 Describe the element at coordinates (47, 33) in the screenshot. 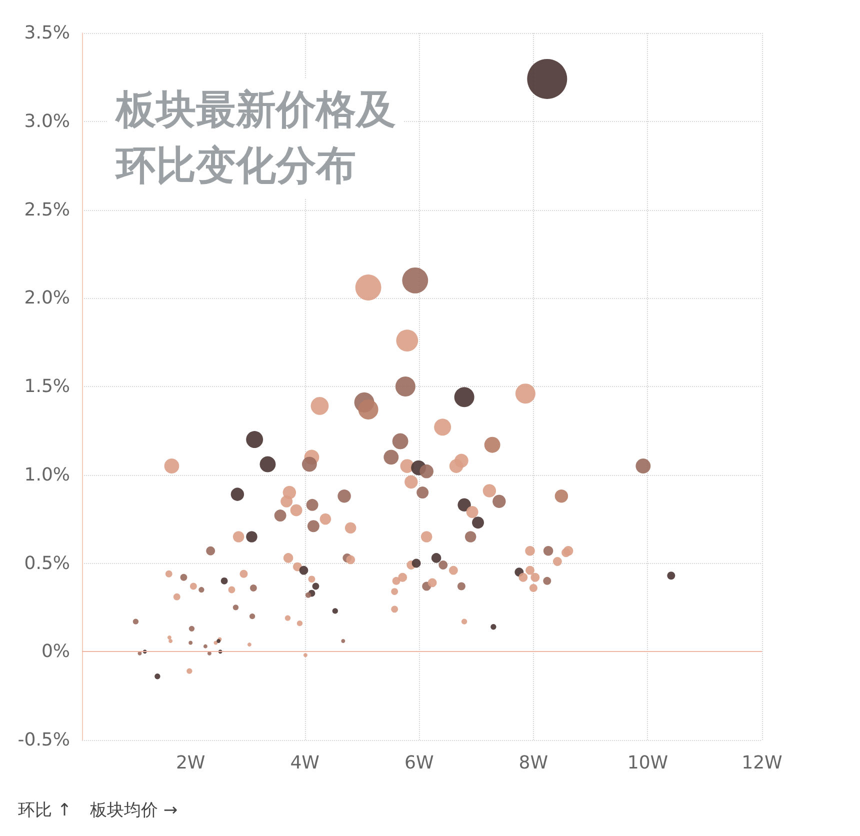

I see `y-tick-label: 3.5%` at that location.